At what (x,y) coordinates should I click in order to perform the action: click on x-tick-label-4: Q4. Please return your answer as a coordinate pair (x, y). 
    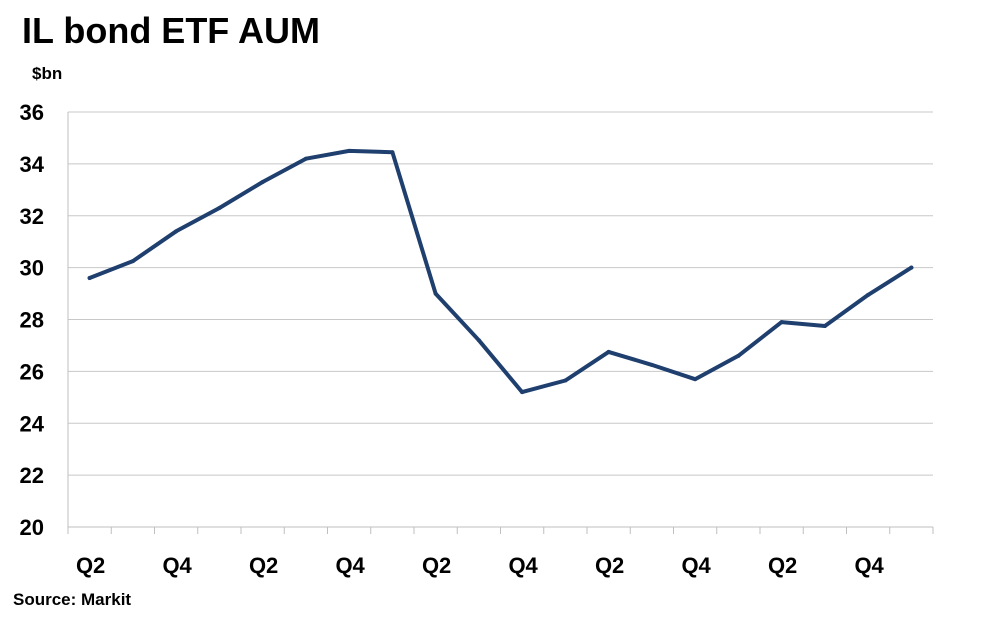
    Looking at the image, I should click on (350, 565).